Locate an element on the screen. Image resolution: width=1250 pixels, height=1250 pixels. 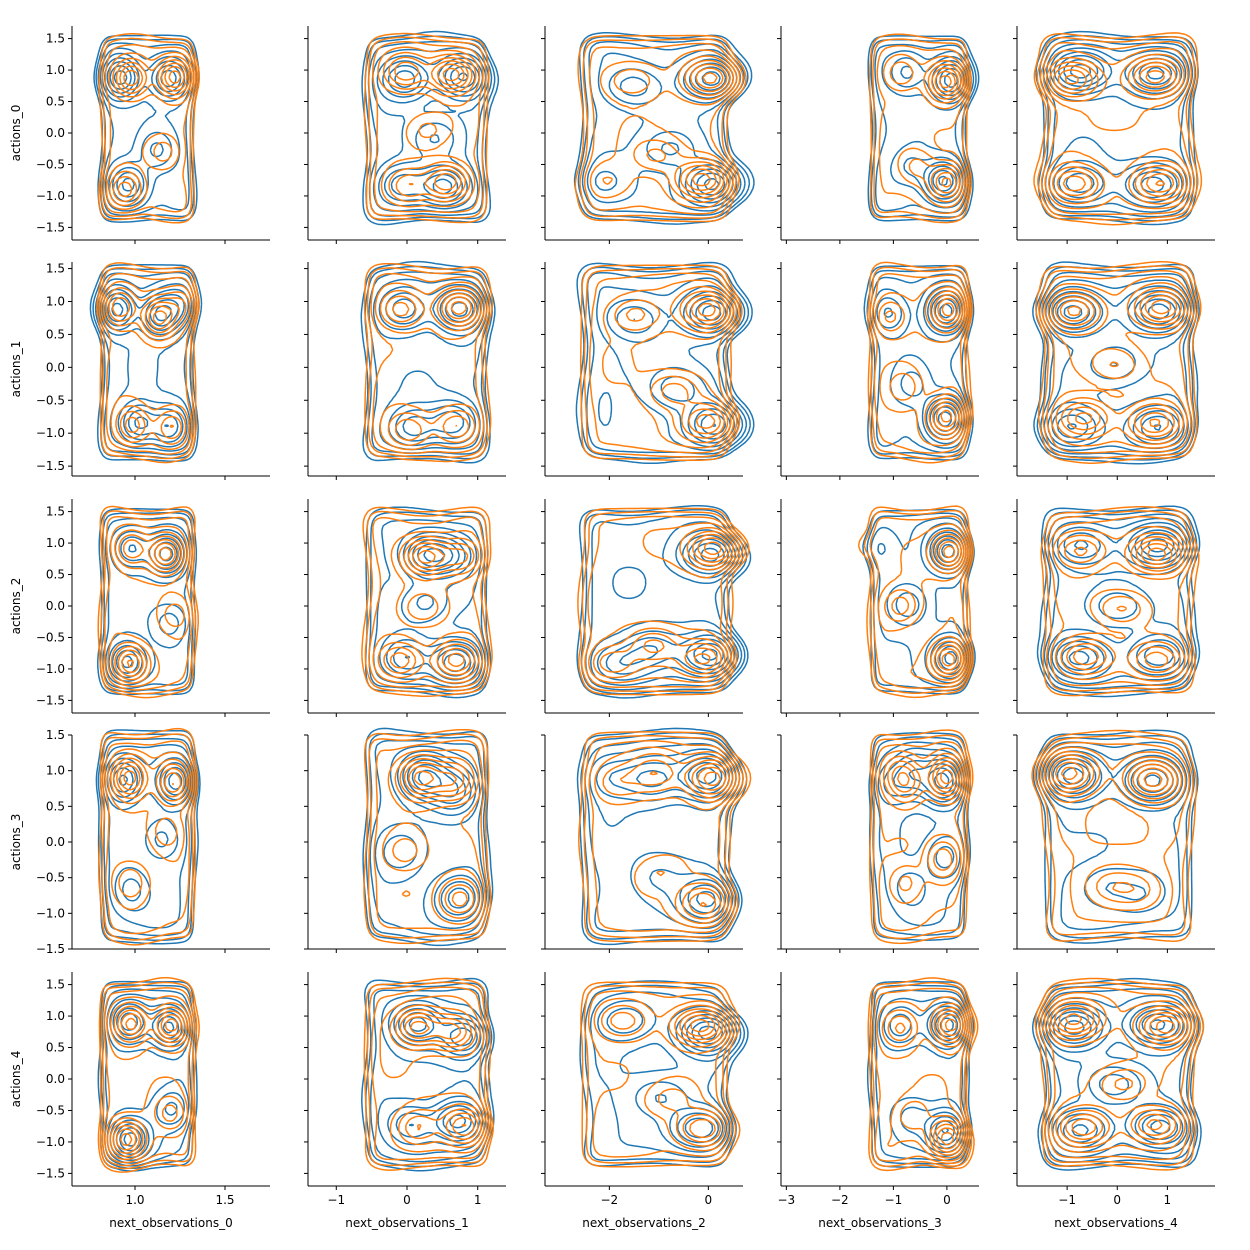
y-tick-label: 1.0 is located at coordinates (55, 771).